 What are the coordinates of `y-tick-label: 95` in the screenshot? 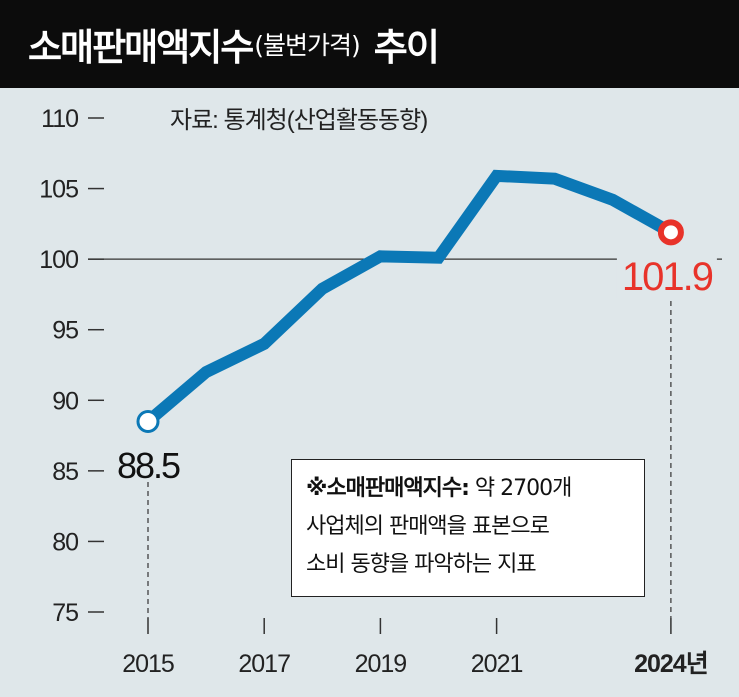 It's located at (65, 331).